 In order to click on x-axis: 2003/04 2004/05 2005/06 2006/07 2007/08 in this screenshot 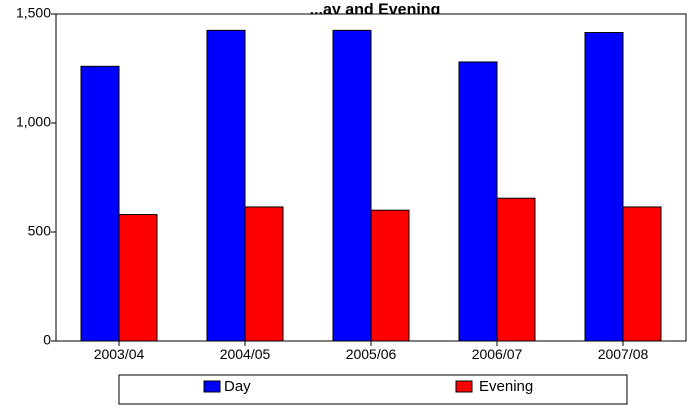, I will do `click(371, 351)`.